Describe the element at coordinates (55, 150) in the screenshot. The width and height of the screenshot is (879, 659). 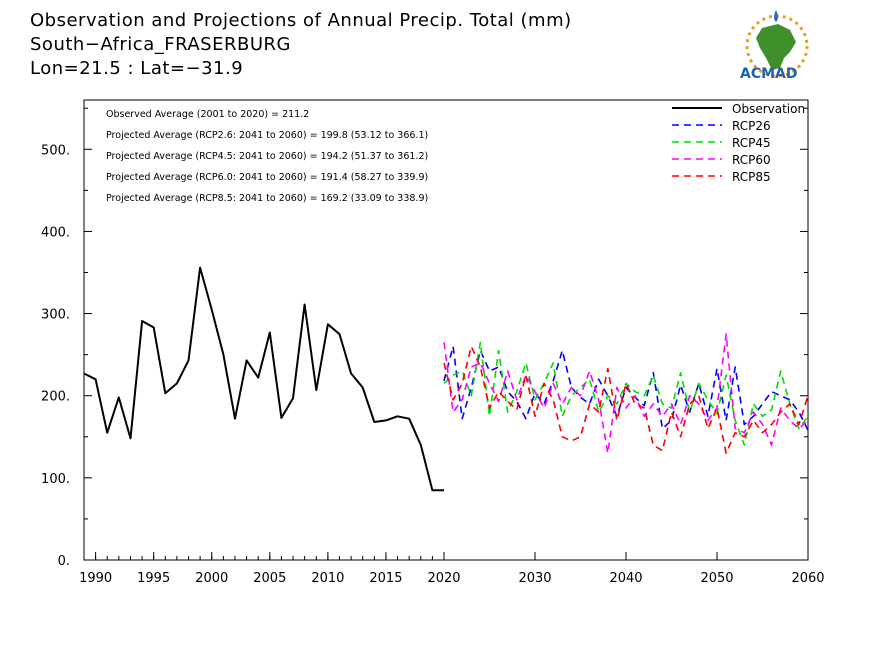
I see `y-tick-label: 500.` at that location.